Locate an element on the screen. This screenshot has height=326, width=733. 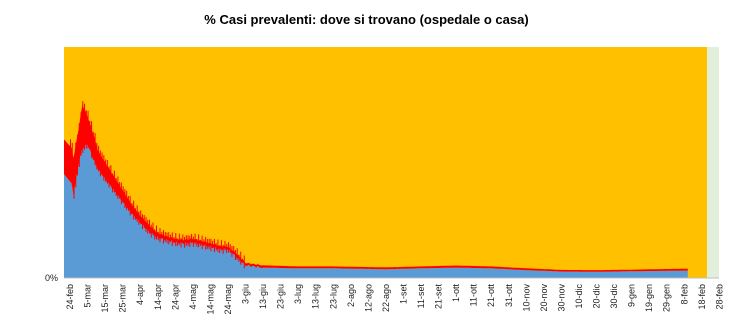
x-tick-label-0: 24-feb is located at coordinates (70, 297).